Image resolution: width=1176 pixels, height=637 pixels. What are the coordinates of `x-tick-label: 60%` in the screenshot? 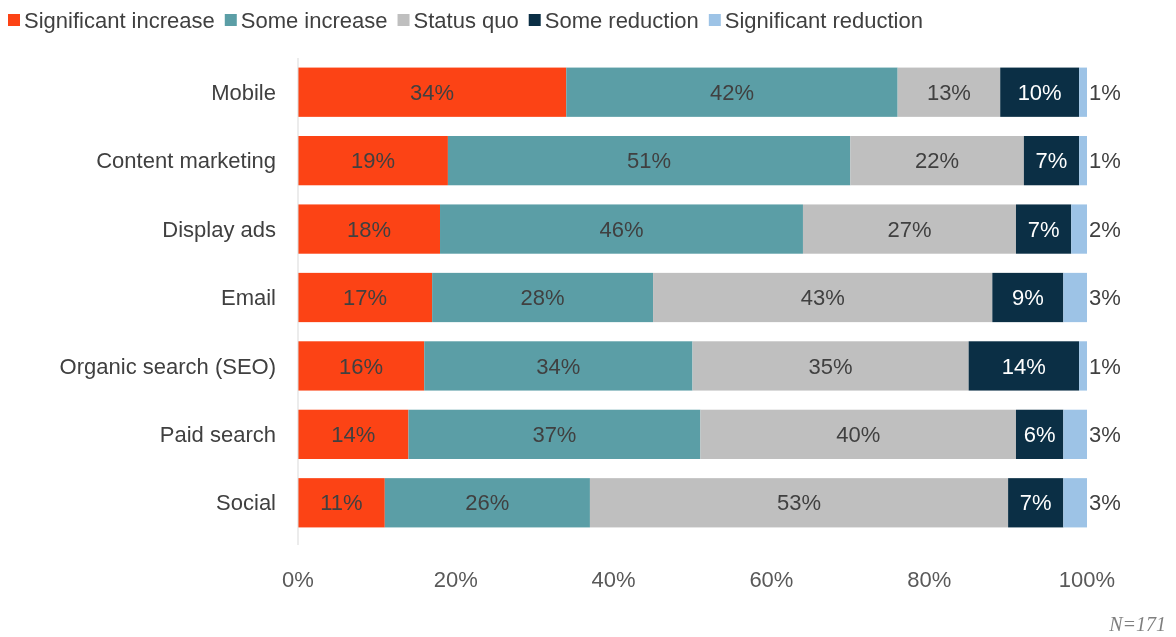 It's located at (771, 579).